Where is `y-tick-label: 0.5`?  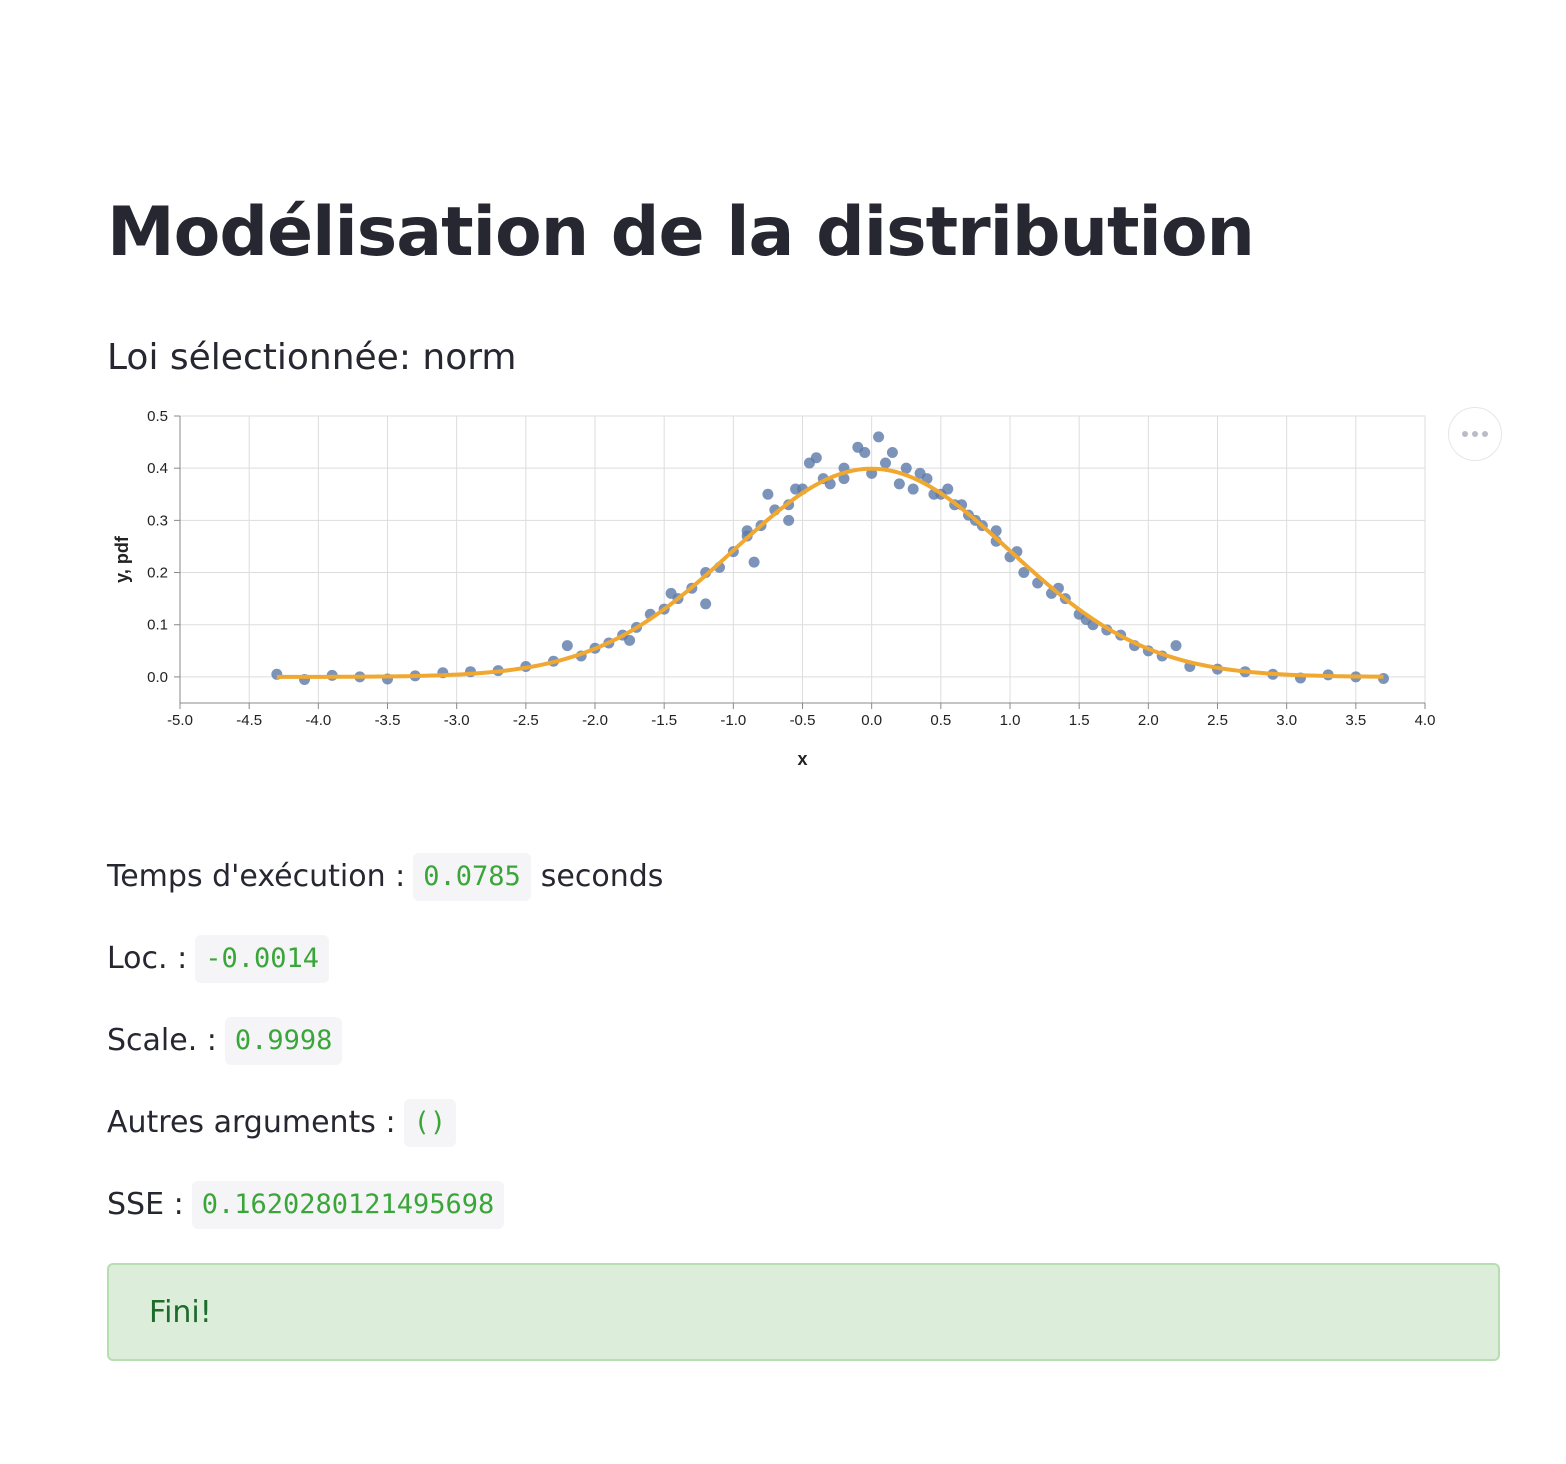 y-tick-label: 0.5 is located at coordinates (157, 416).